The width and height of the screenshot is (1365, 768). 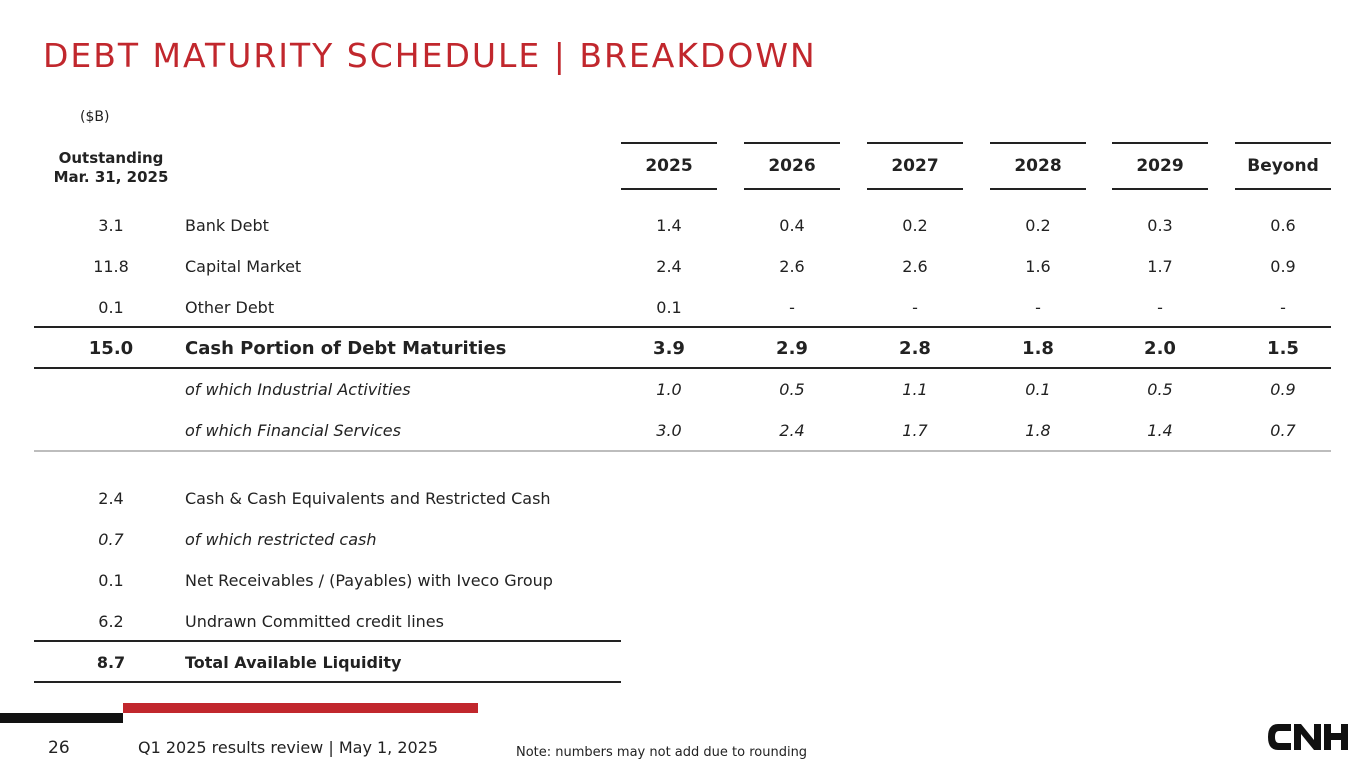 What do you see at coordinates (1283, 348) in the screenshot?
I see `cell-beyond: 1.5` at bounding box center [1283, 348].